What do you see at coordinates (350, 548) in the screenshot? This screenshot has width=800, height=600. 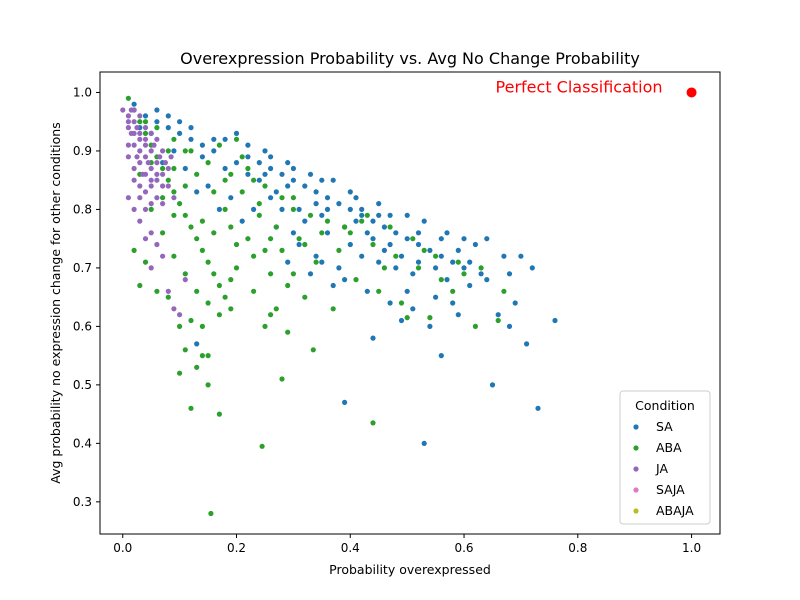 I see `x-tick-label: 0.4` at bounding box center [350, 548].